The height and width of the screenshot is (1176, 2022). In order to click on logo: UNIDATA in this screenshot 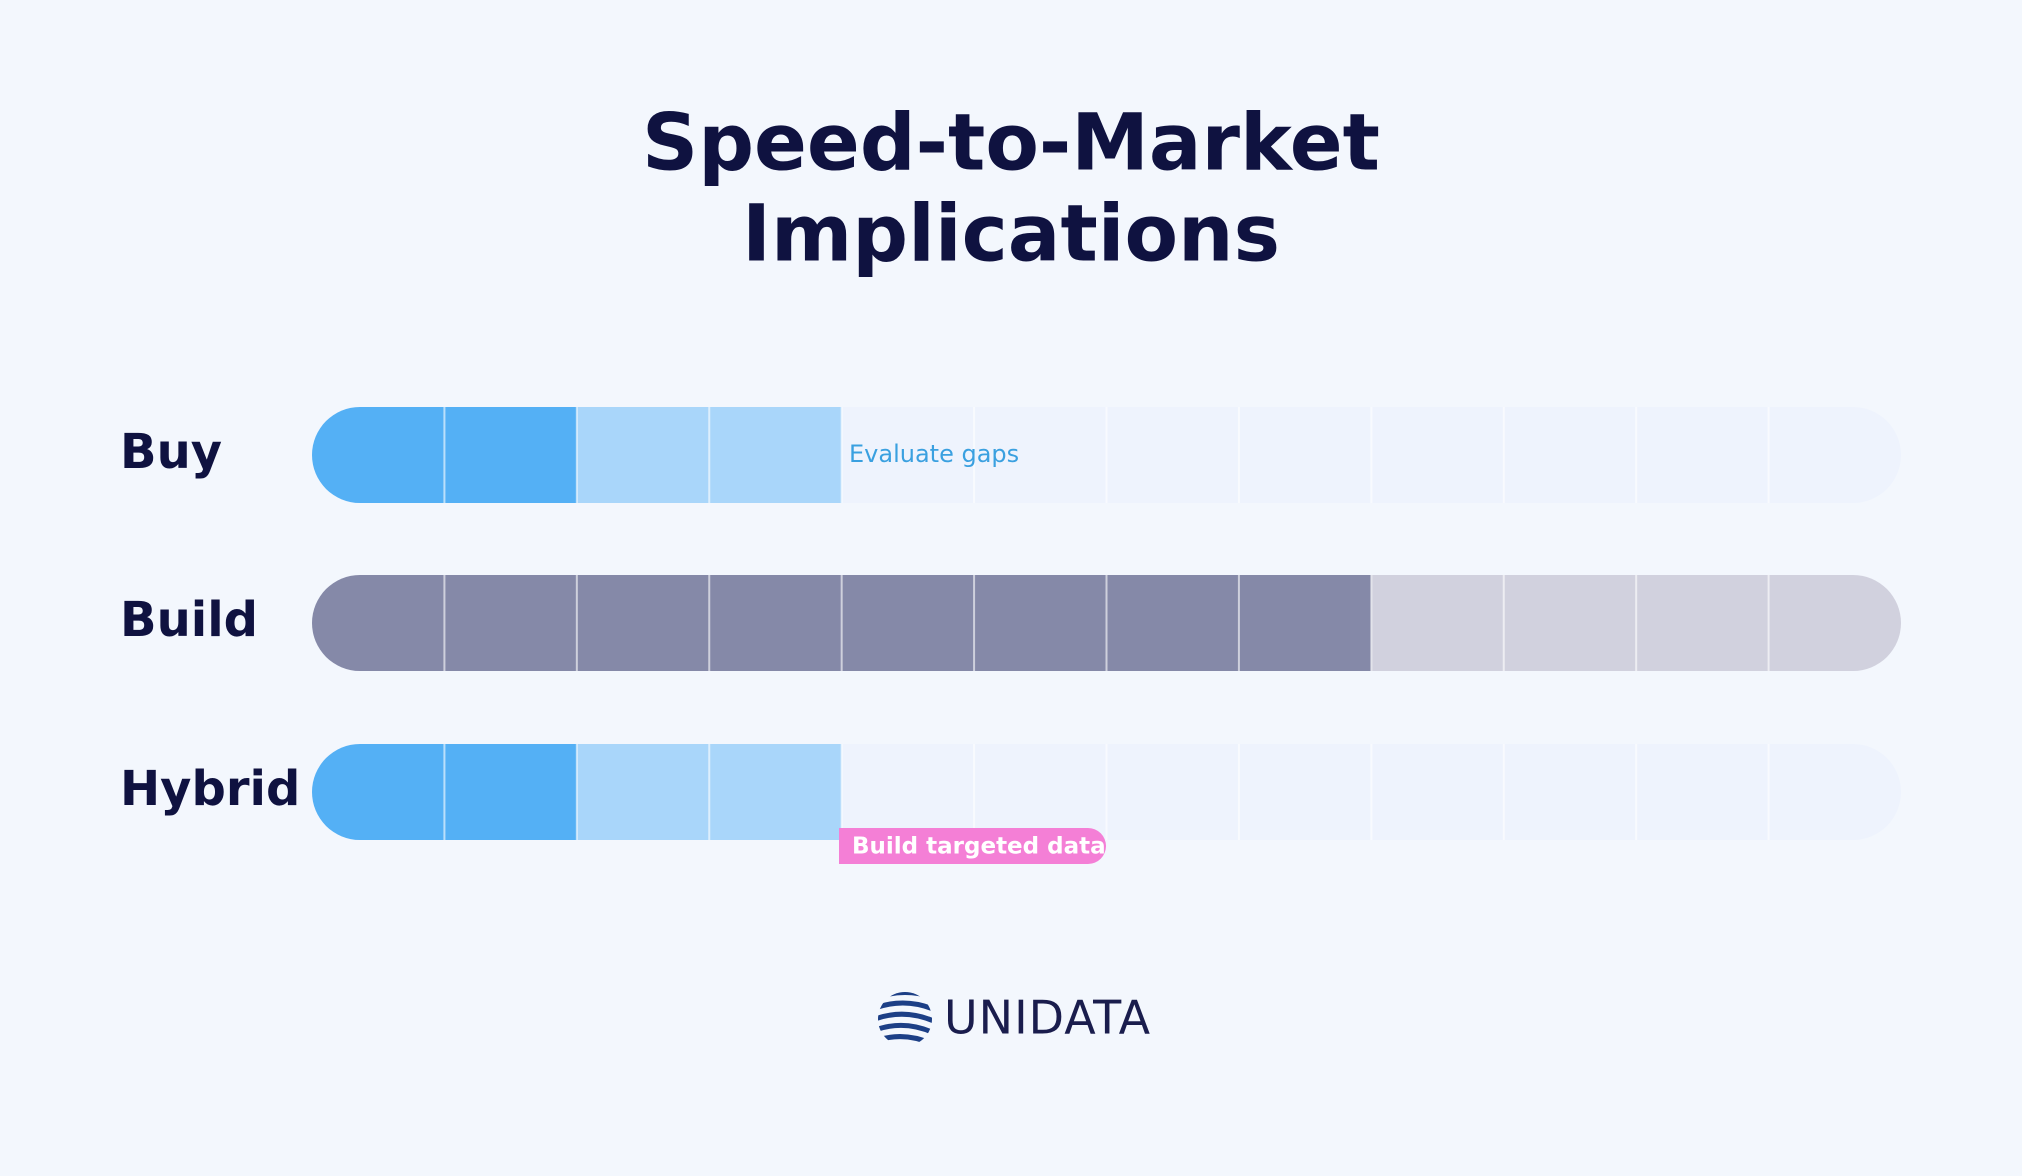, I will do `click(1014, 1018)`.